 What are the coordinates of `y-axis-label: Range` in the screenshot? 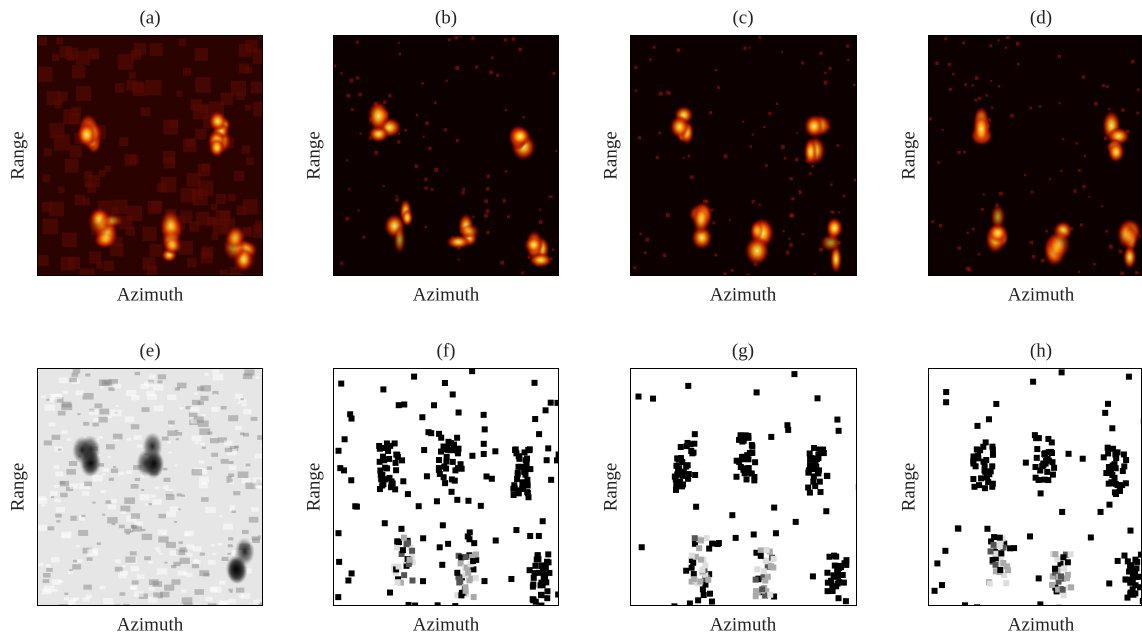 It's located at (17, 155).